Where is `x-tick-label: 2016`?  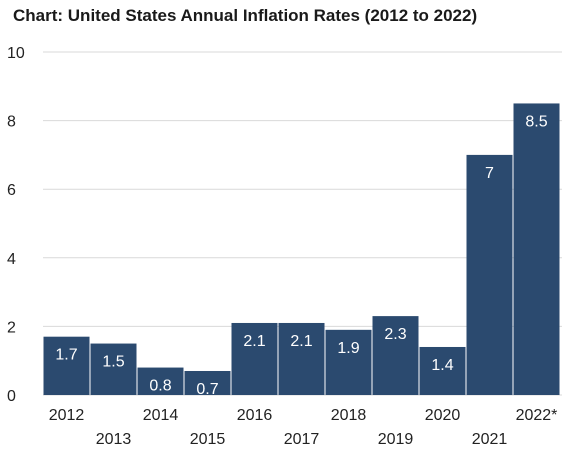
x-tick-label: 2016 is located at coordinates (255, 415).